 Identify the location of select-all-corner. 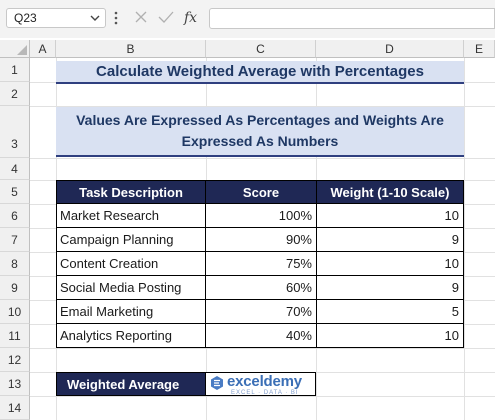
(15, 49).